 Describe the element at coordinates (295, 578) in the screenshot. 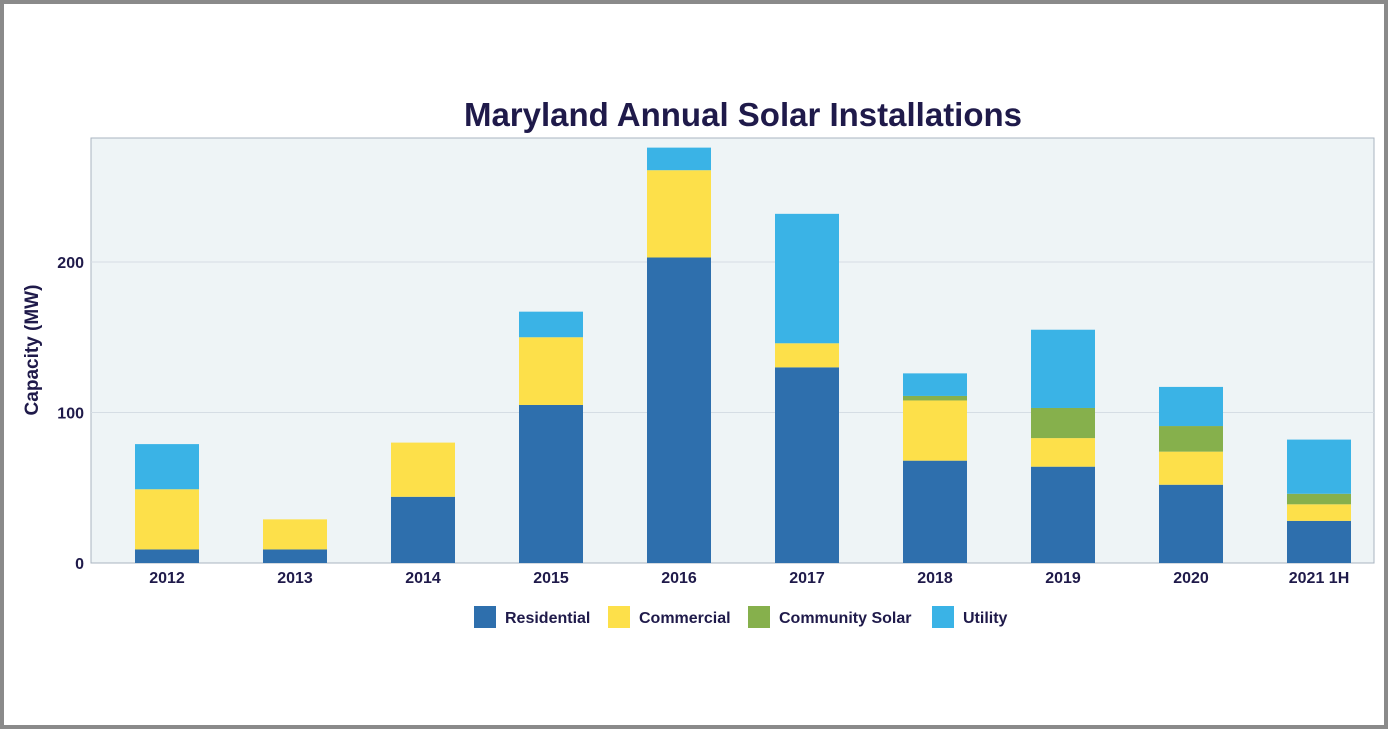

I see `x-tick-label: 2013` at that location.